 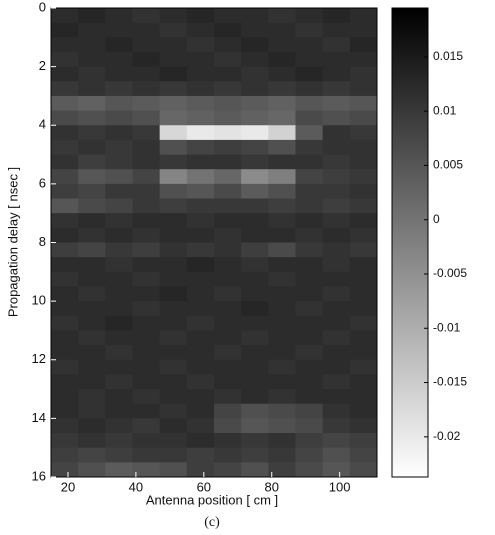 What do you see at coordinates (448, 56) in the screenshot?
I see `colorbar-tick-label: 0.015` at bounding box center [448, 56].